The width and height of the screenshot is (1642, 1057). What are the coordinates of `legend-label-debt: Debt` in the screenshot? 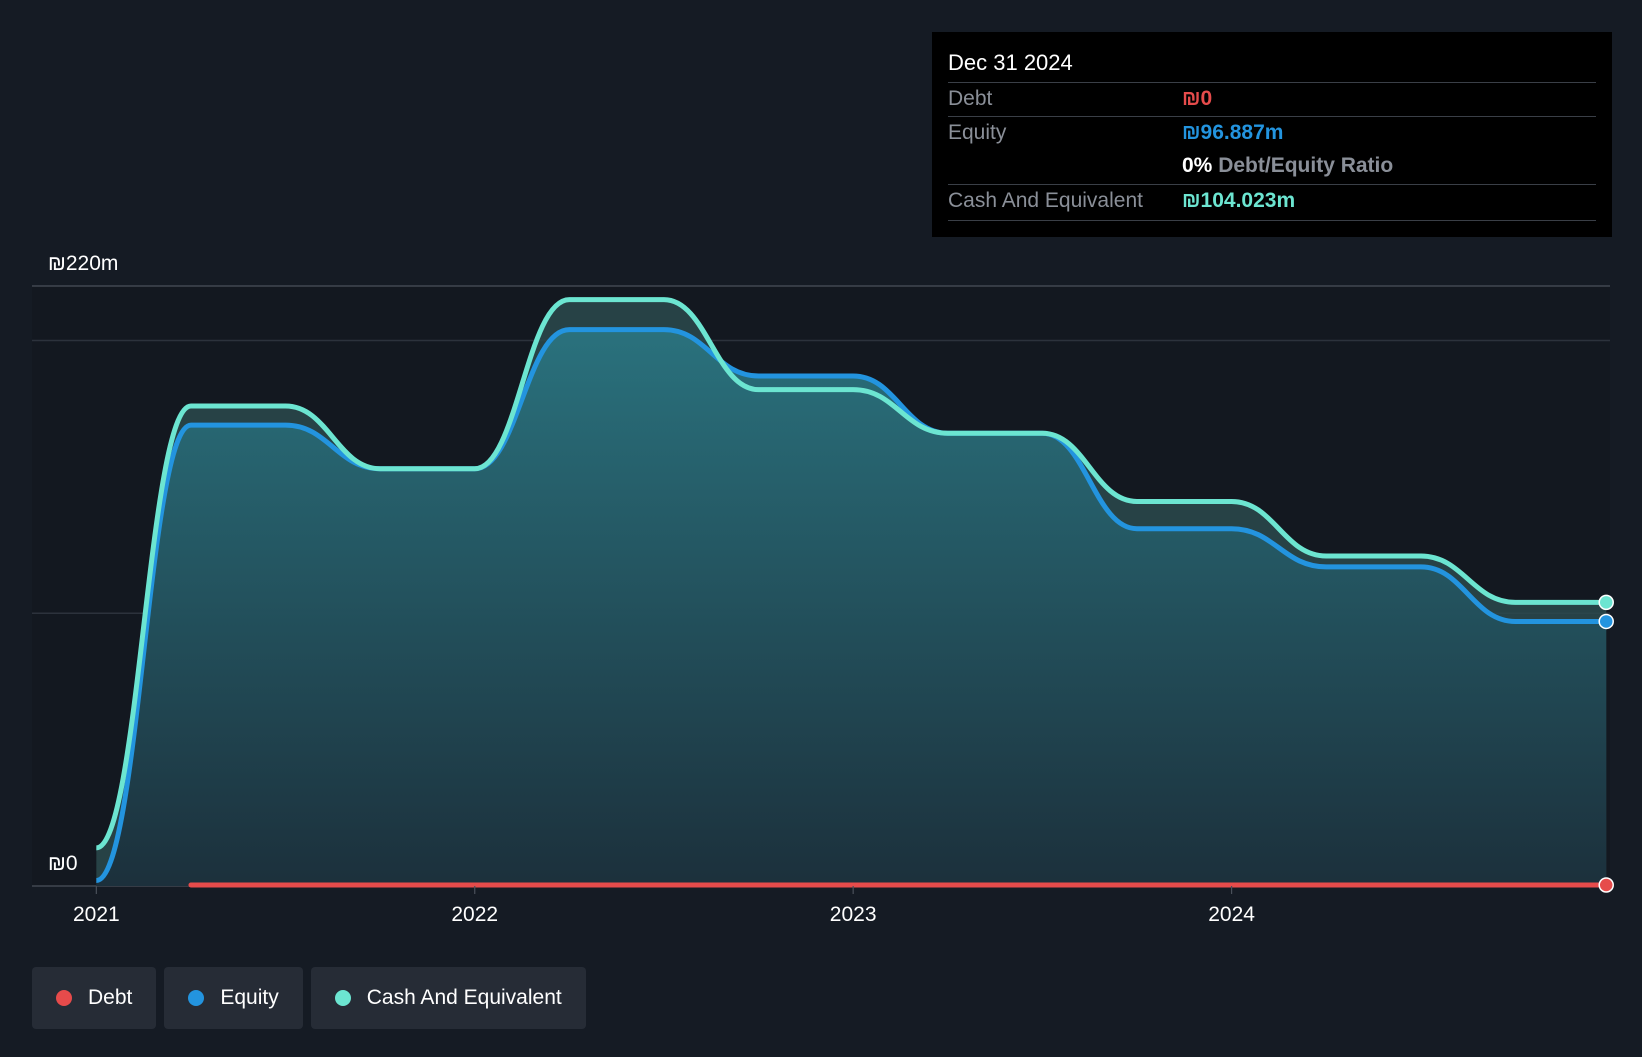 It's located at (110, 997).